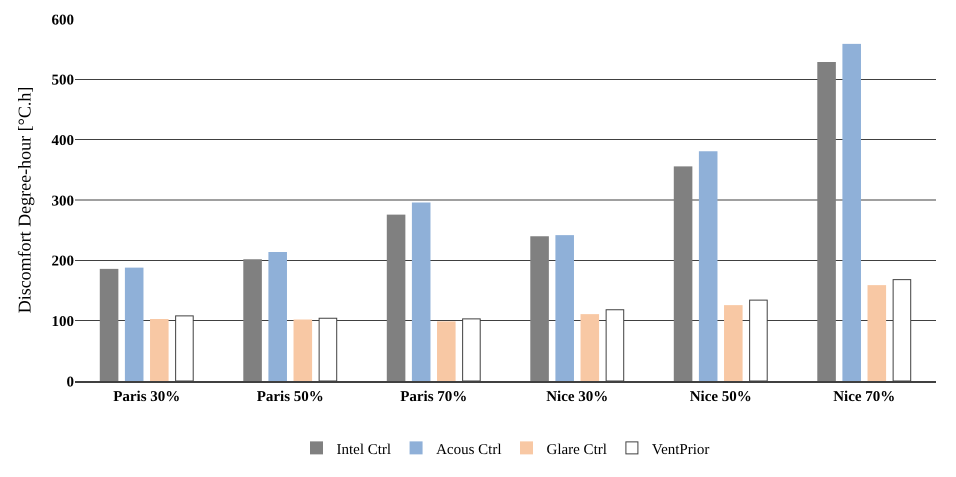 This screenshot has width=956, height=477. What do you see at coordinates (63, 322) in the screenshot?
I see `y-tick-label: 100` at bounding box center [63, 322].